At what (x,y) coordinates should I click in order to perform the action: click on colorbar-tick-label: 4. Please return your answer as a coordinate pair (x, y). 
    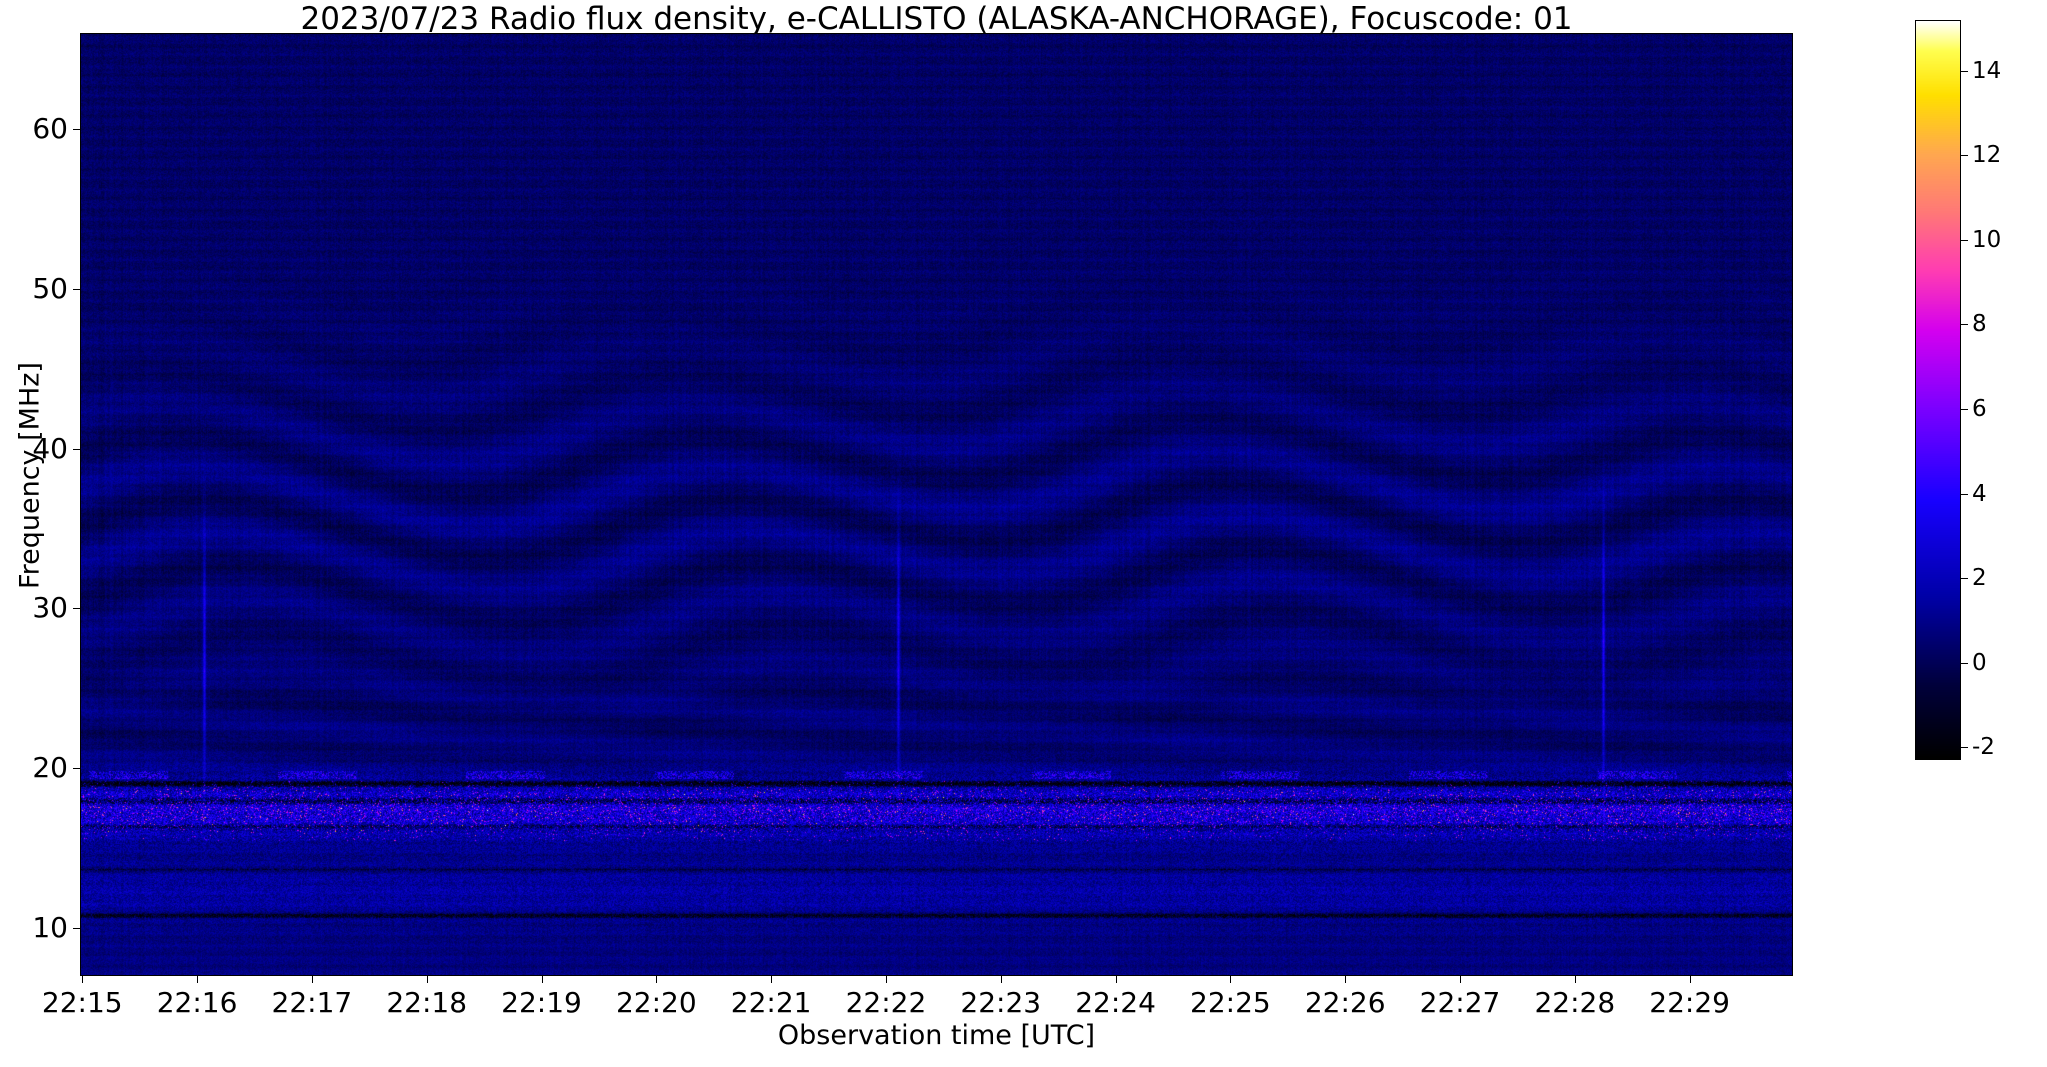
    Looking at the image, I should click on (1979, 493).